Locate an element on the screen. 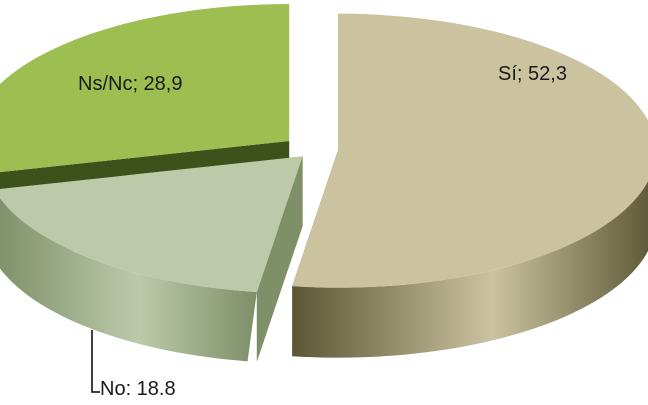 The width and height of the screenshot is (648, 405). slice-label-no: No: 18.8 is located at coordinates (138, 389).